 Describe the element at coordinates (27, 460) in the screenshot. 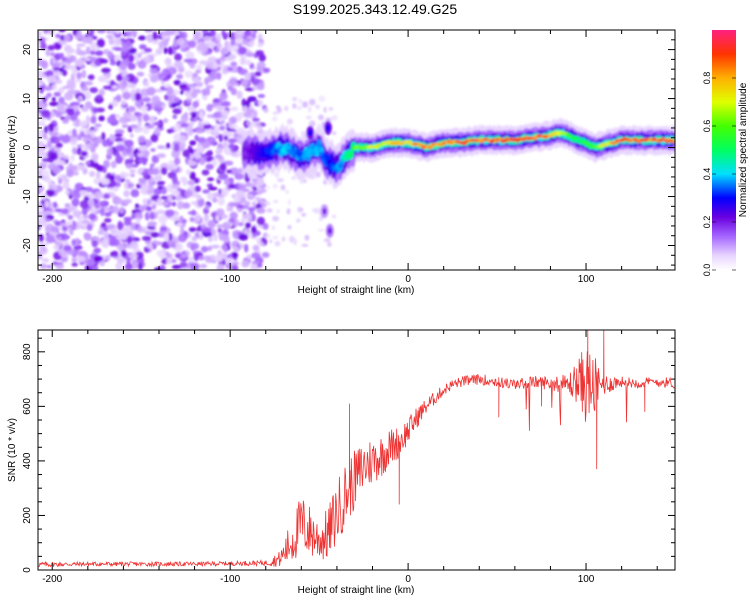

I see `snr-y-tick-label: 400` at that location.